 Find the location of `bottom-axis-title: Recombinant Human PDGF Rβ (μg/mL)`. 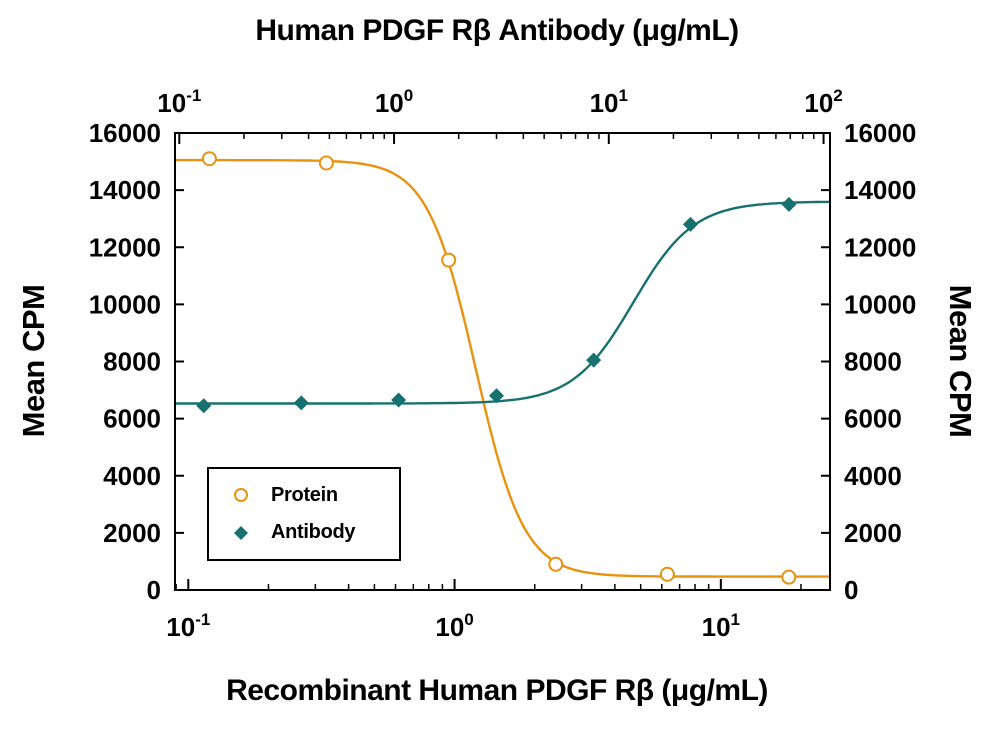

bottom-axis-title: Recombinant Human PDGF Rβ (μg/mL) is located at coordinates (497, 690).